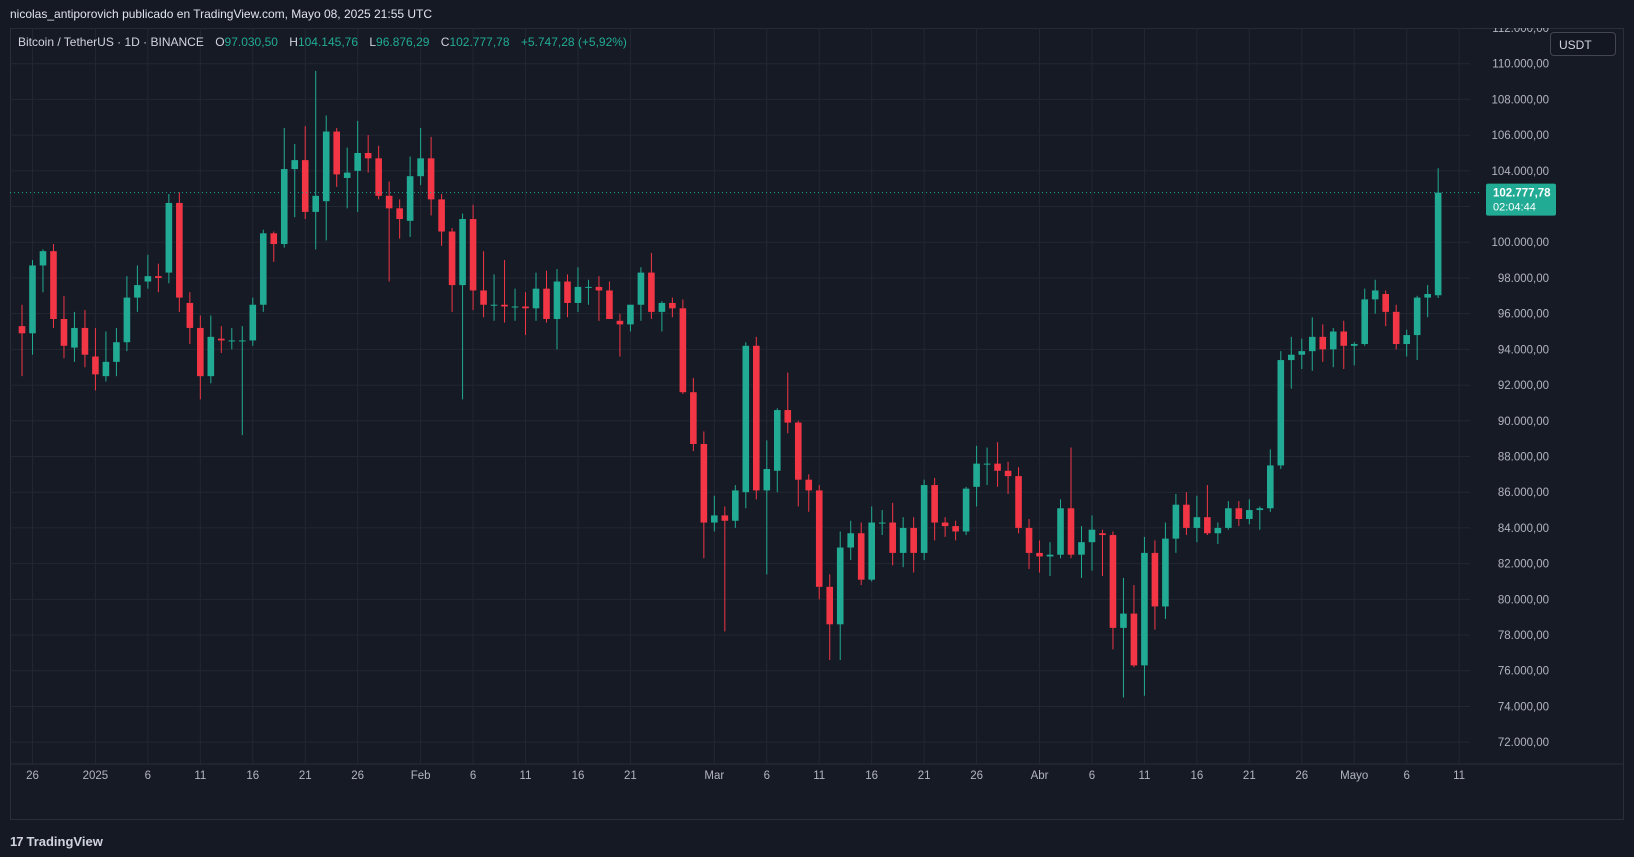 Image resolution: width=1634 pixels, height=857 pixels. Describe the element at coordinates (327, 42) in the screenshot. I see `high-value: 104.145,76` at that location.